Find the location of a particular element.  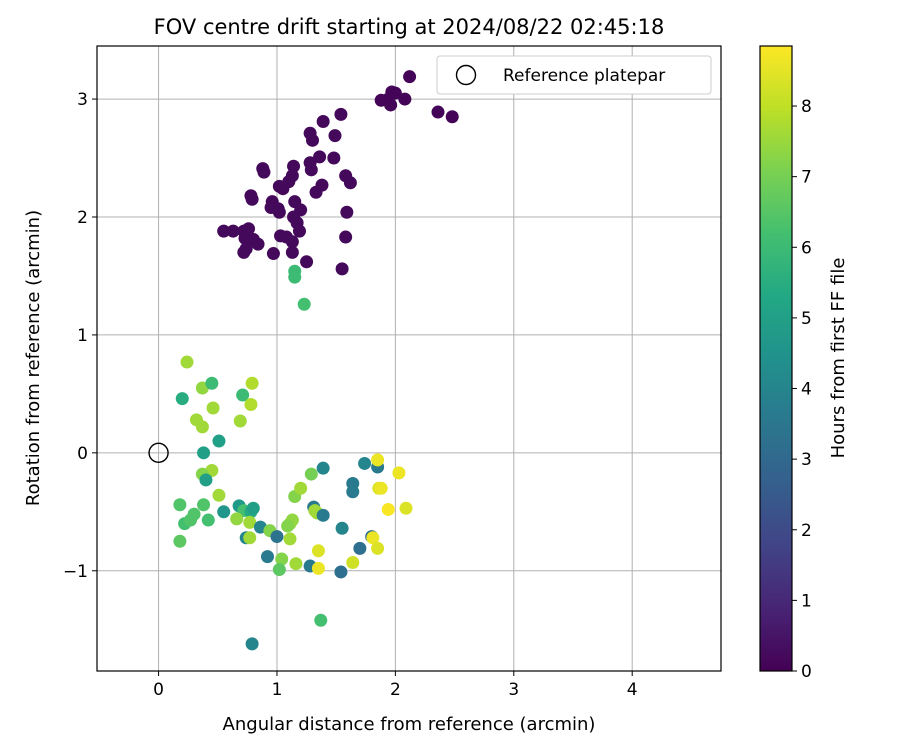

colorbar-ticks: 0 1 2 3 4 5 6 7 8 is located at coordinates (802, 389).